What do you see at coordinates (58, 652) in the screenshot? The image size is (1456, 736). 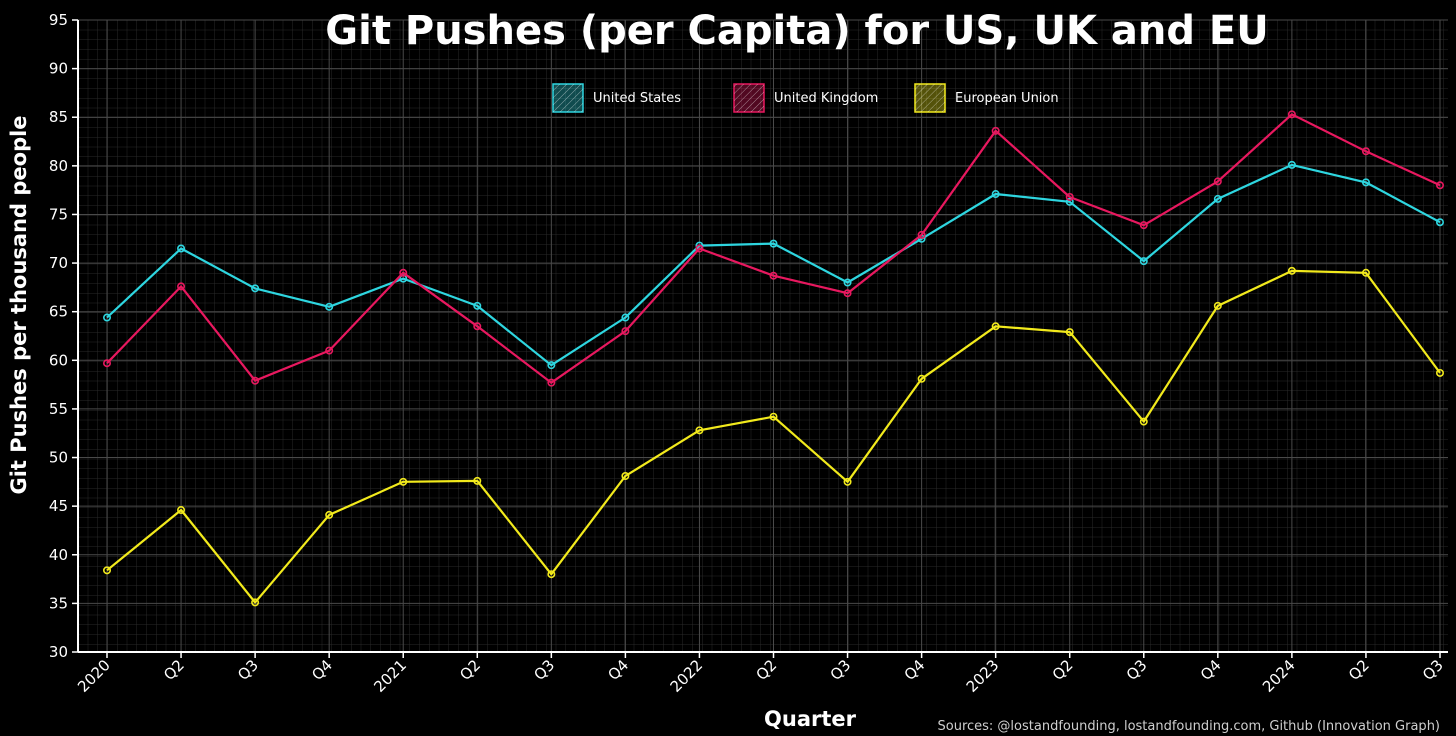 I see `y-tick-label: 30` at bounding box center [58, 652].